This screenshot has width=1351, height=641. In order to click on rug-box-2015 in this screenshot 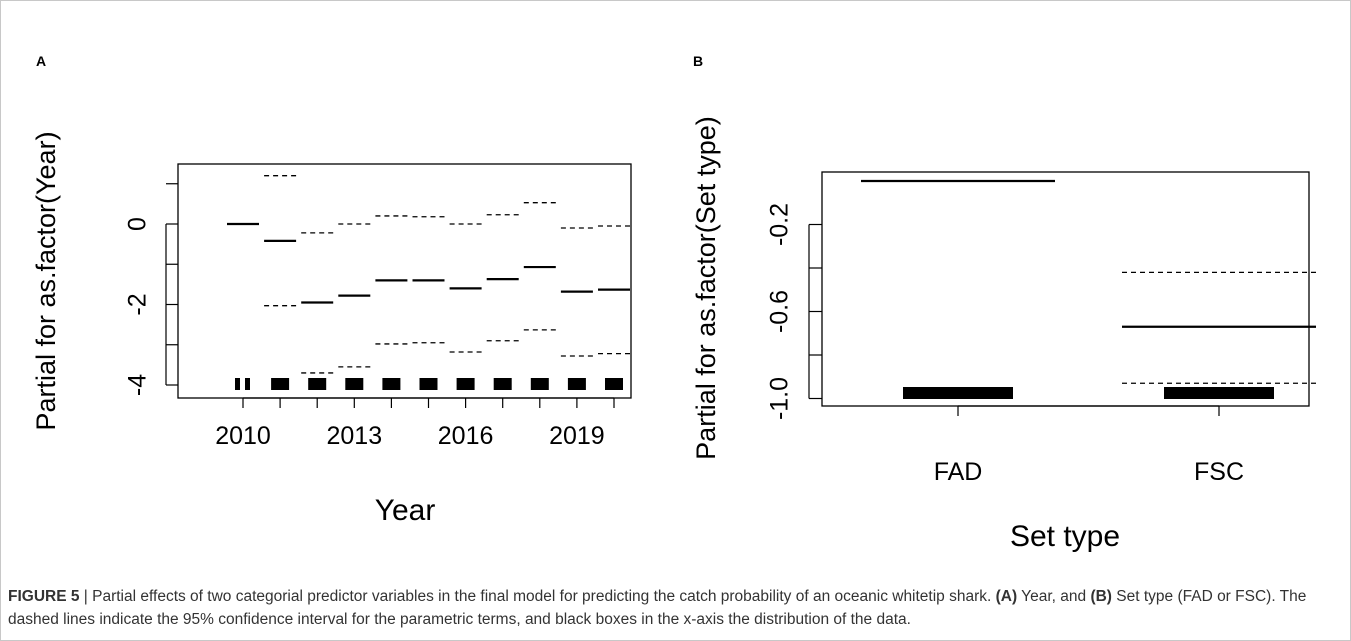, I will do `click(428, 384)`.